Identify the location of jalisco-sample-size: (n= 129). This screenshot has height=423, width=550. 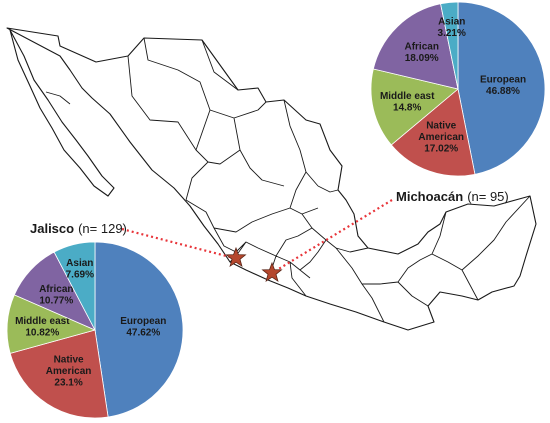
(102, 228).